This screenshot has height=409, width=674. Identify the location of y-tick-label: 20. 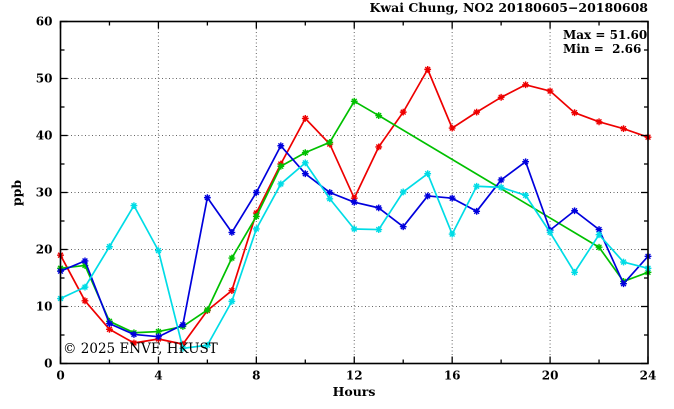
(44, 250).